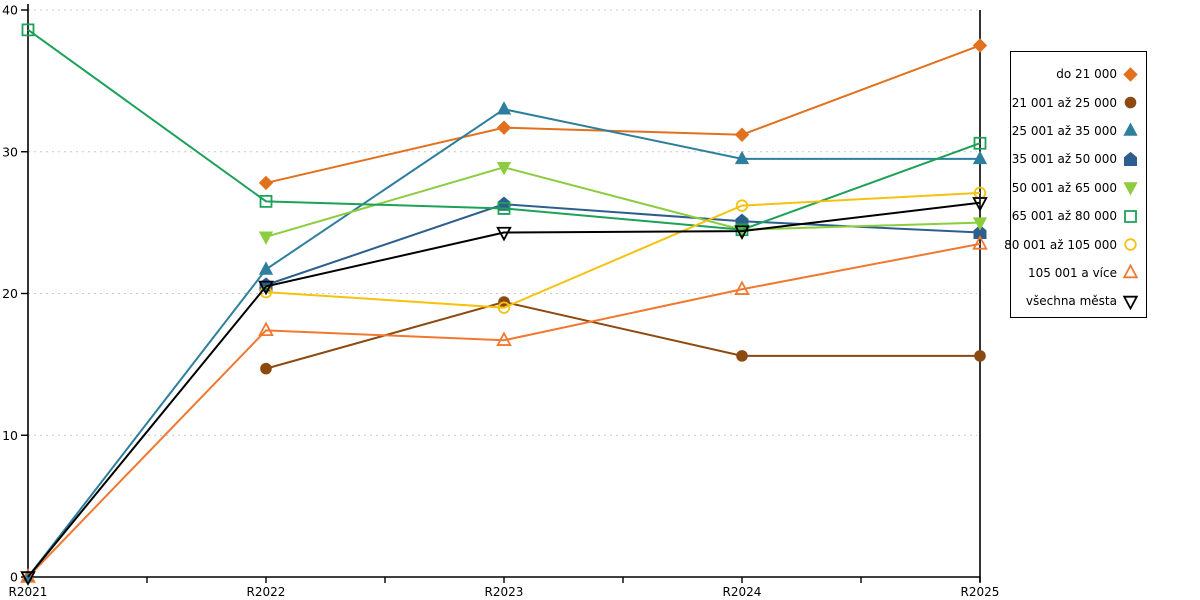  What do you see at coordinates (1071, 301) in the screenshot?
I see `legend-item-label: všechna města` at bounding box center [1071, 301].